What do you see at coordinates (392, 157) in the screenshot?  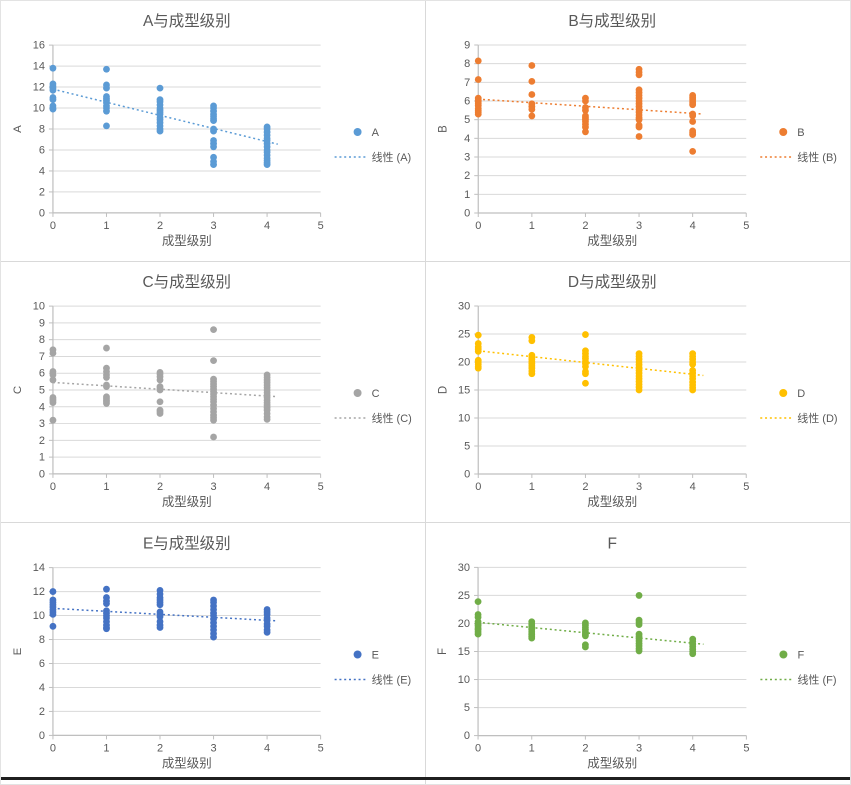 I see `legend-trend-label: 线性 (A)` at bounding box center [392, 157].